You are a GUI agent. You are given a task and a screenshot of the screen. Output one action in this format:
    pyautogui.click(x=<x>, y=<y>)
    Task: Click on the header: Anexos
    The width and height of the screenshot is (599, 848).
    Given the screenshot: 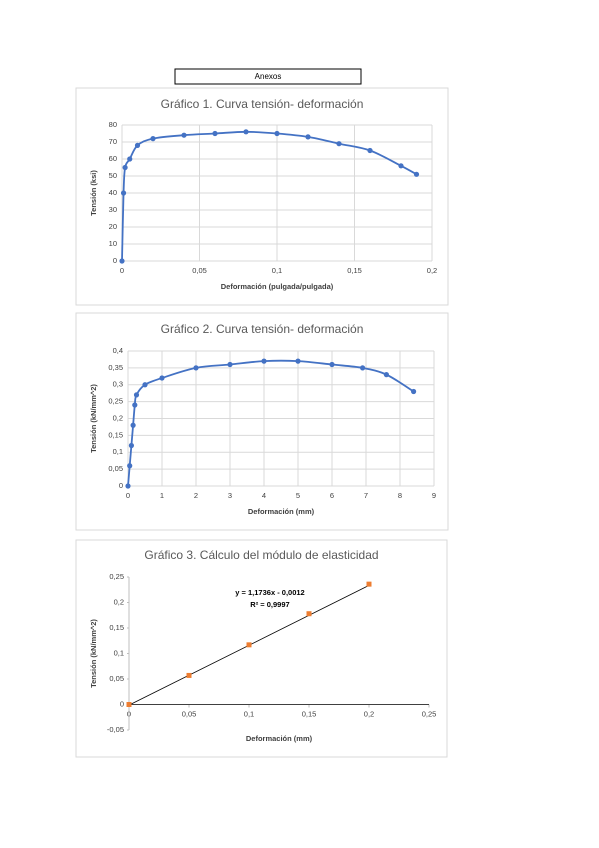 What is the action you would take?
    pyautogui.click(x=268, y=76)
    